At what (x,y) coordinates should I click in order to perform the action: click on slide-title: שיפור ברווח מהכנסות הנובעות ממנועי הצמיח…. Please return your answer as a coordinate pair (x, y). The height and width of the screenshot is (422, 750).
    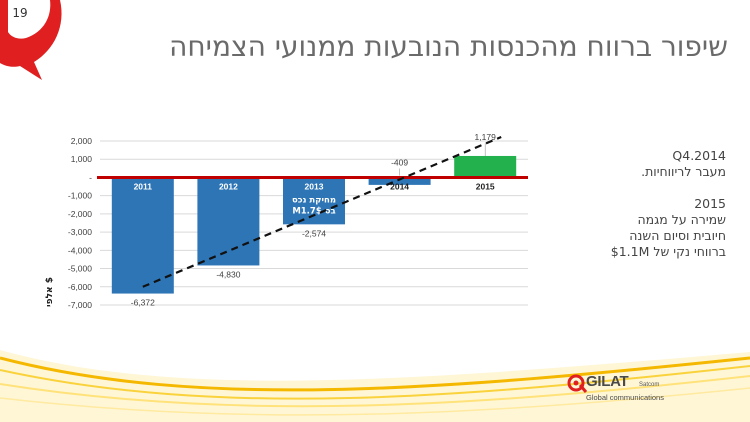
    Looking at the image, I should click on (448, 46).